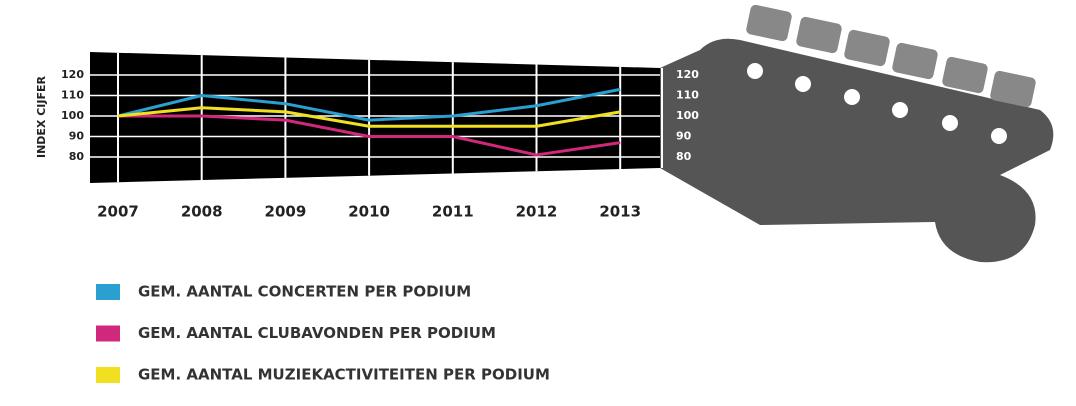  Describe the element at coordinates (687, 95) in the screenshot. I see `y2-tick-label: 110` at that location.